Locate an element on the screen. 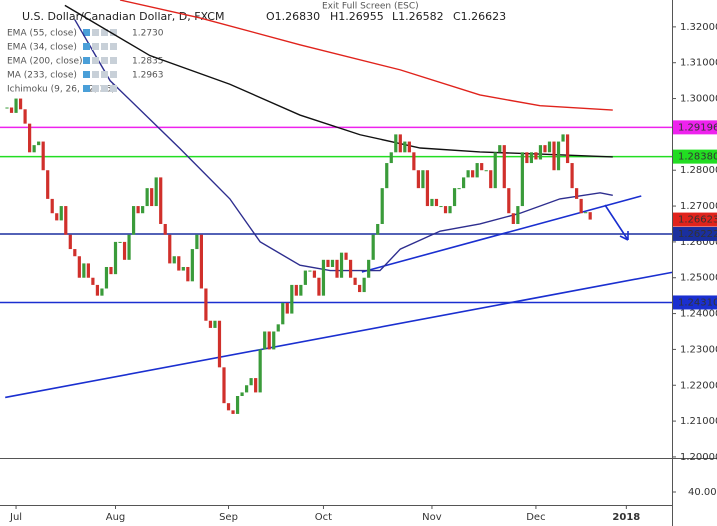 The width and height of the screenshot is (717, 526). moving-average is located at coordinates (366, 55).